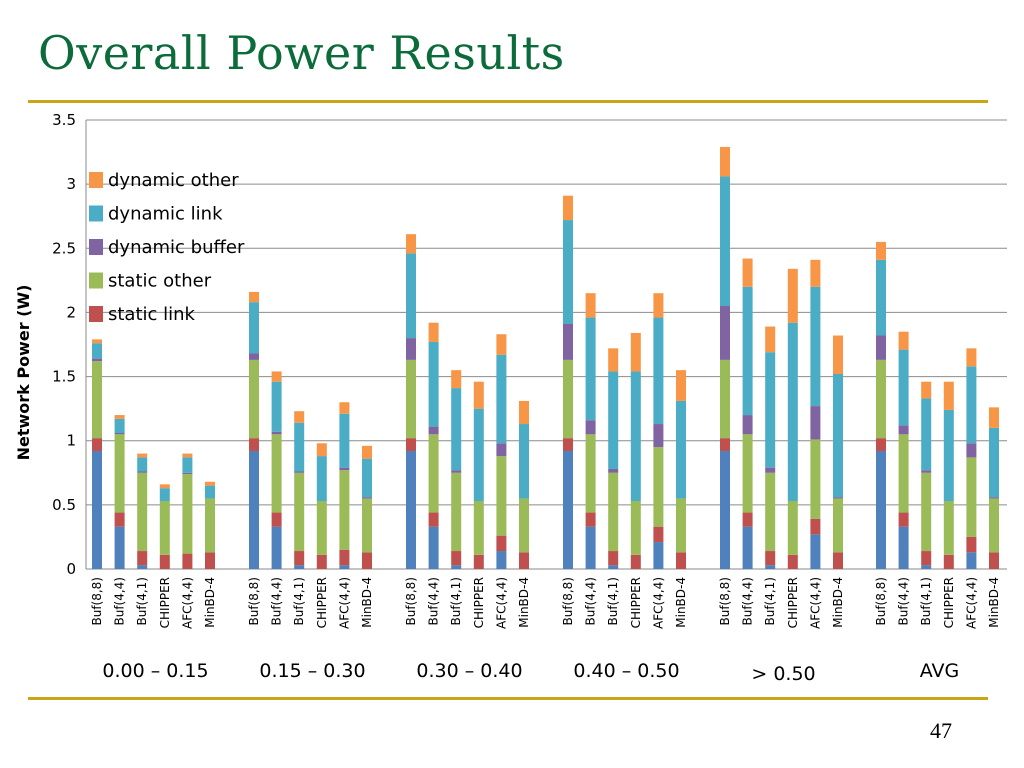  What do you see at coordinates (64, 248) in the screenshot?
I see `y-tick-label: 2.5` at bounding box center [64, 248].